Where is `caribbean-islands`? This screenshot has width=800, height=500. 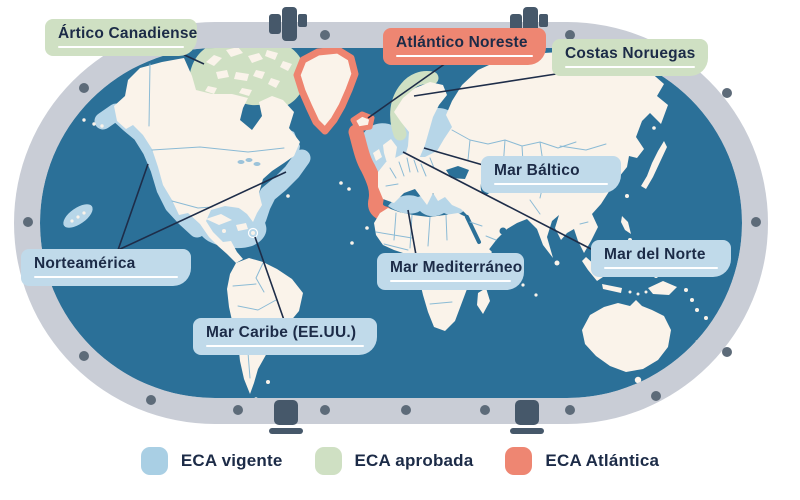 caribbean-islands is located at coordinates (232, 222).